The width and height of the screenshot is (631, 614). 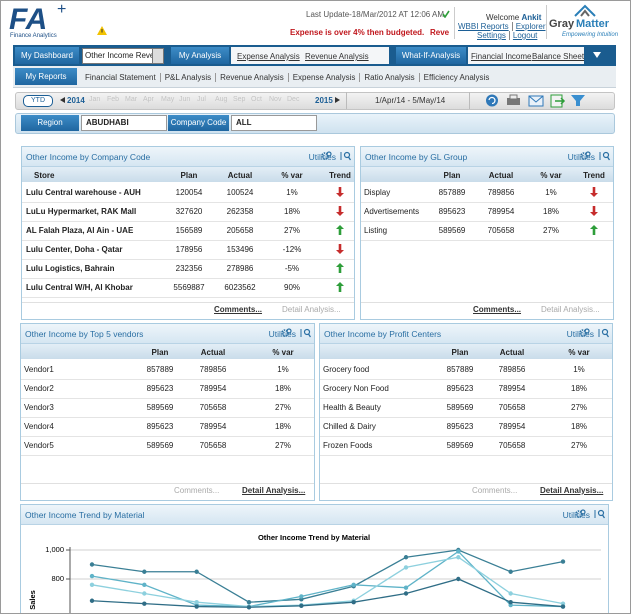 I want to click on table-cell: 705658, so click(x=213, y=407).